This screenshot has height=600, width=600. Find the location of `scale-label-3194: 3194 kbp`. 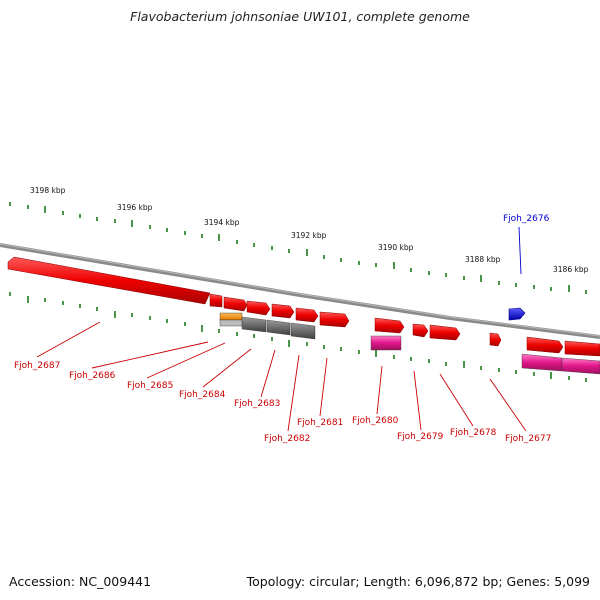

scale-label-3194: 3194 kbp is located at coordinates (222, 222).